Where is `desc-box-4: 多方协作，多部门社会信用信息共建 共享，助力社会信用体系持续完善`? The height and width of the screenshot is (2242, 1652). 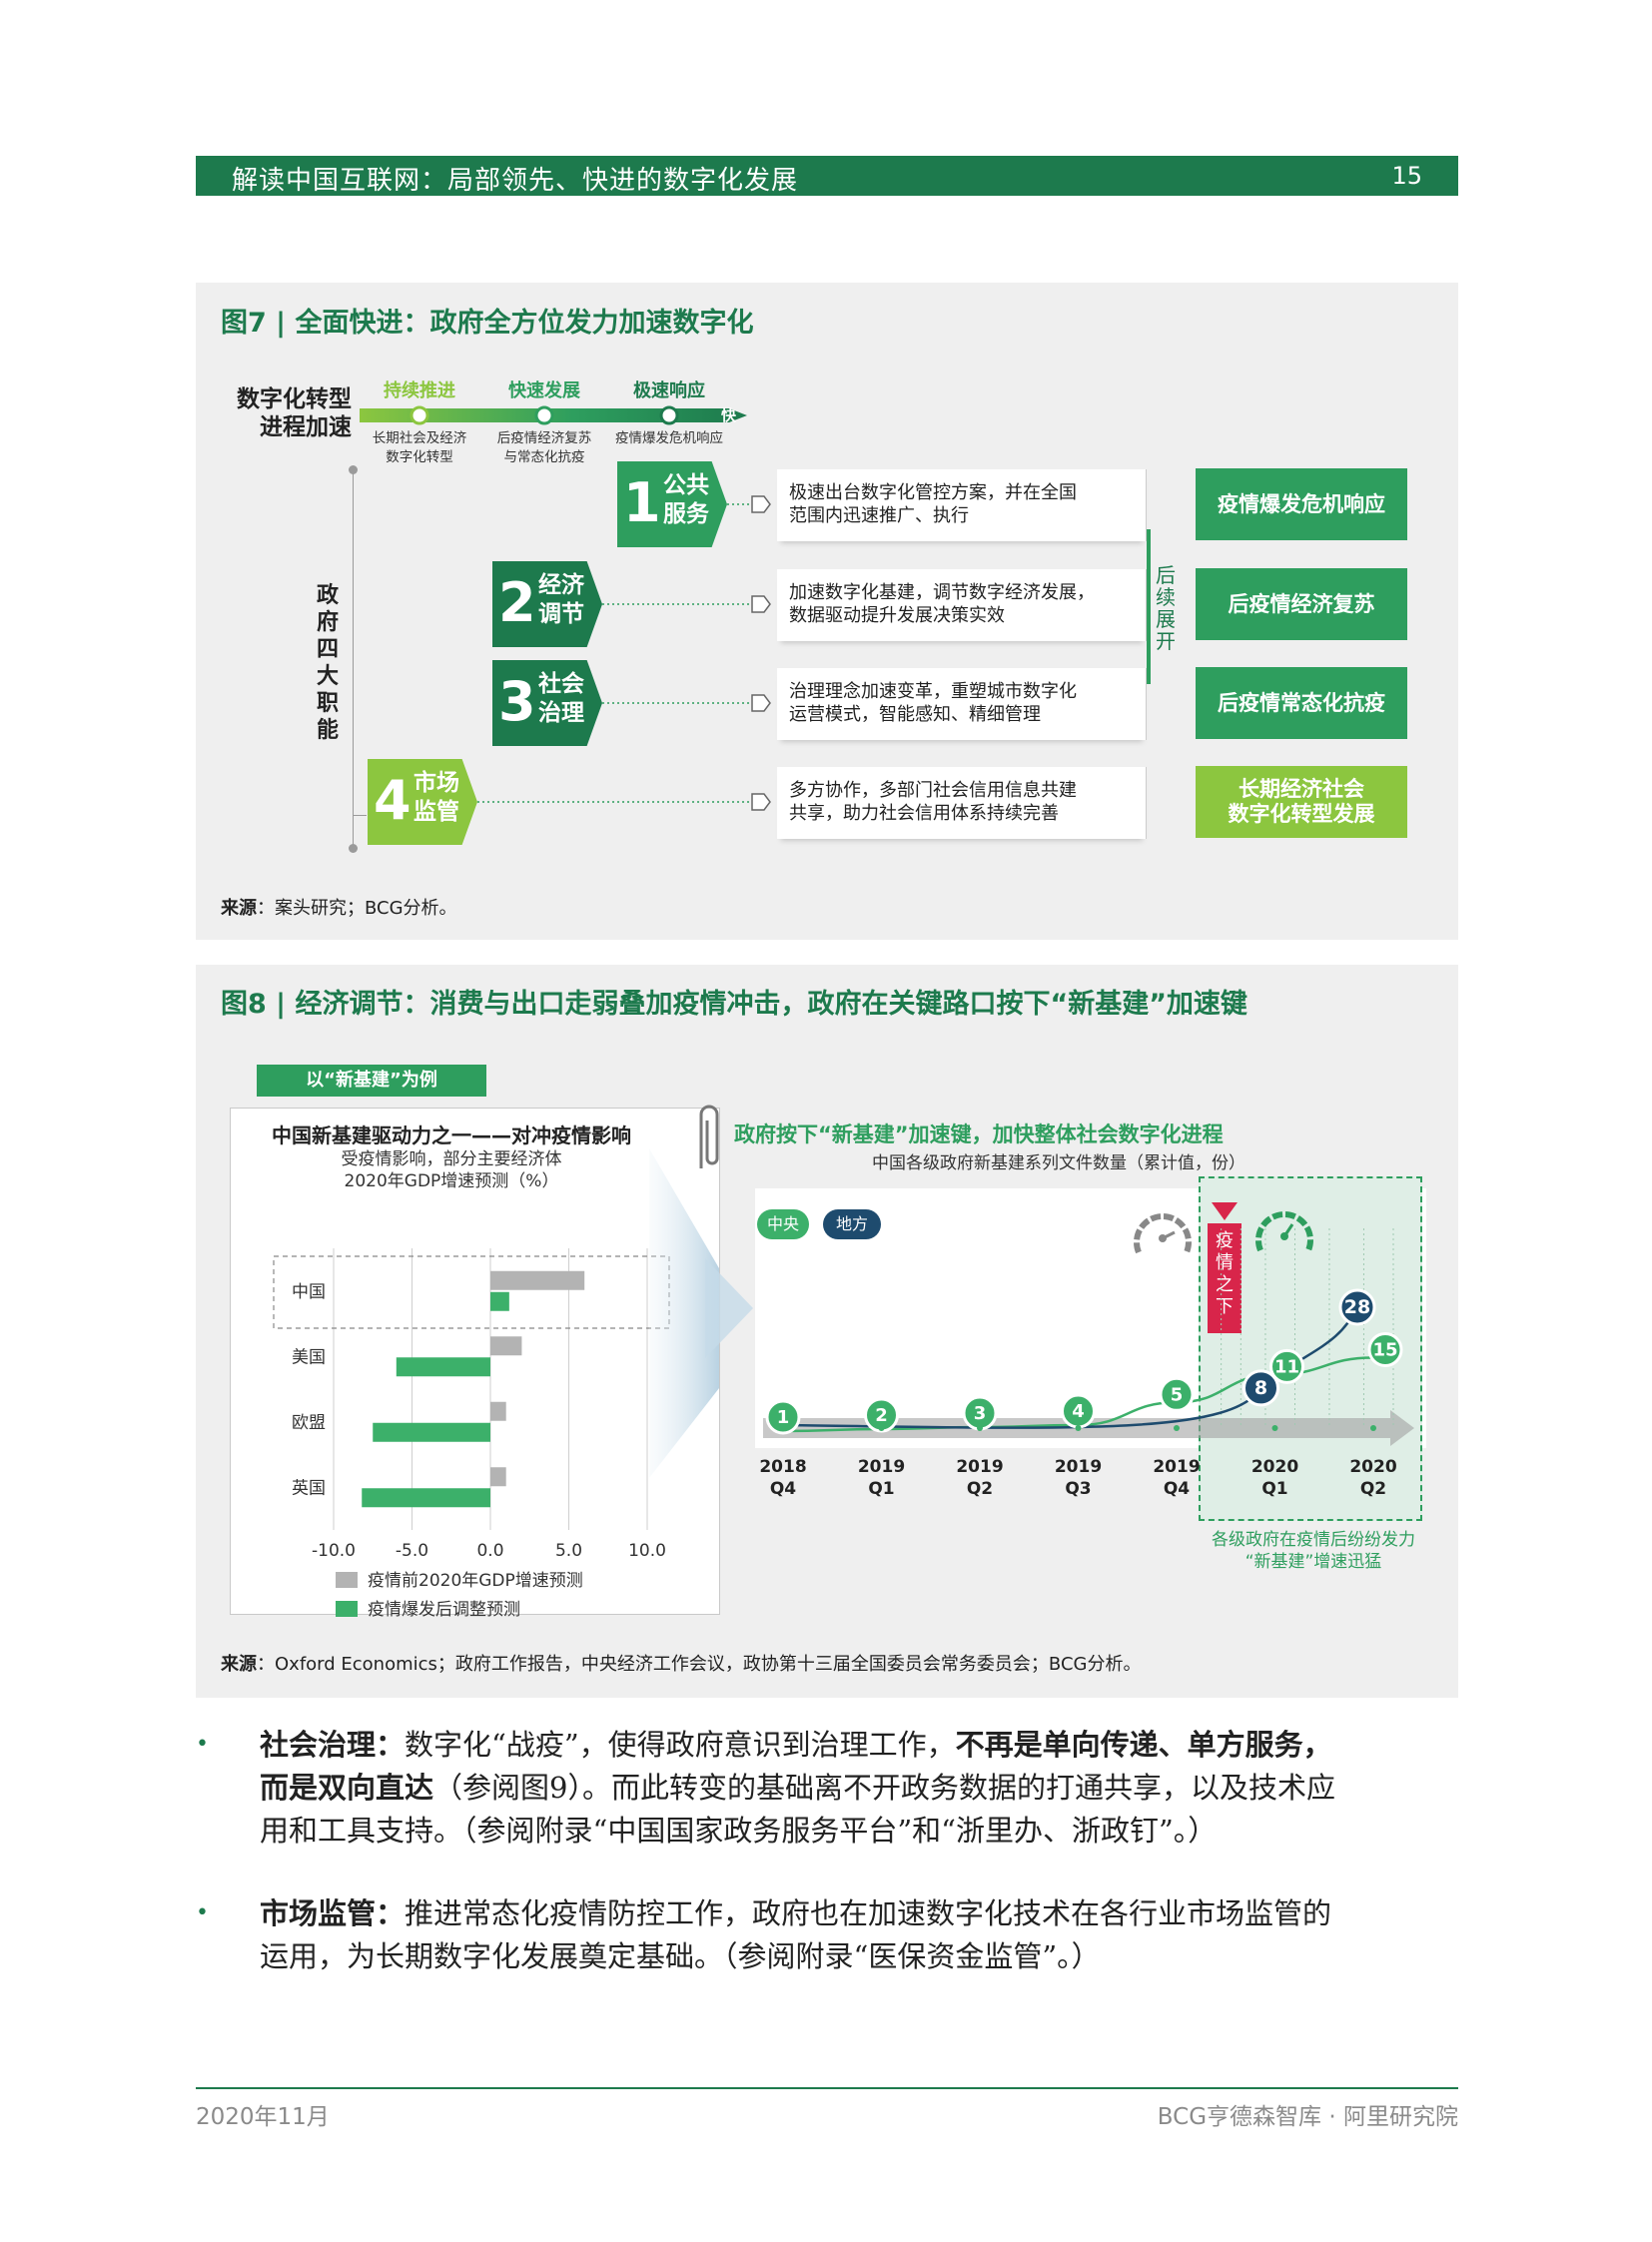
desc-box-4: 多方协作，多部门社会信用信息共建 共享，助力社会信用体系持续完善 is located at coordinates (962, 803).